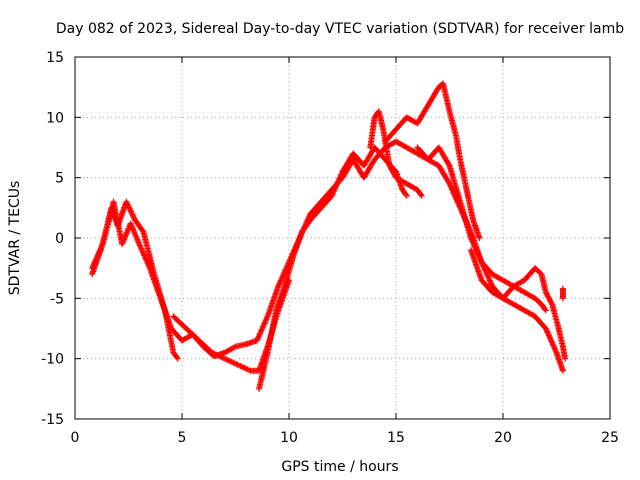 The width and height of the screenshot is (640, 480). Describe the element at coordinates (289, 438) in the screenshot. I see `x-tick-label: 10` at that location.